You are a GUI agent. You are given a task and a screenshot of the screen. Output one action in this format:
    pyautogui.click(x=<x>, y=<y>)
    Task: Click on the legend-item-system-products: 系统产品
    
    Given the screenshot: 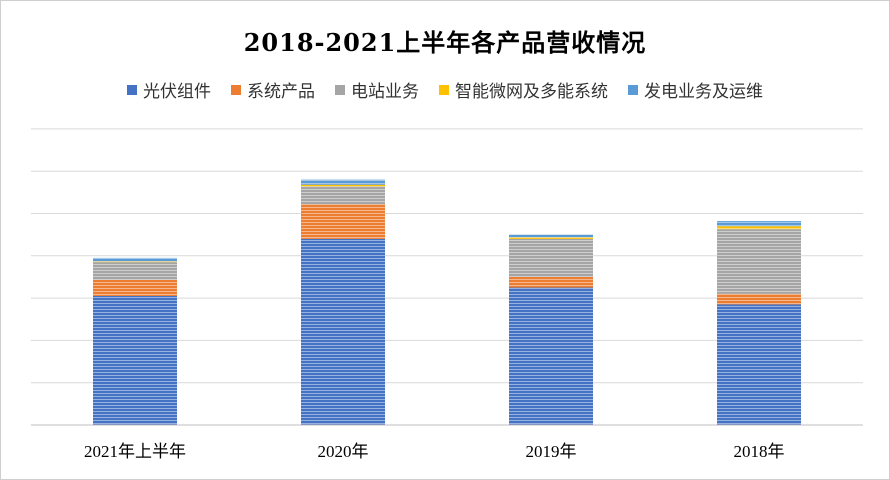 What is the action you would take?
    pyautogui.click(x=273, y=89)
    